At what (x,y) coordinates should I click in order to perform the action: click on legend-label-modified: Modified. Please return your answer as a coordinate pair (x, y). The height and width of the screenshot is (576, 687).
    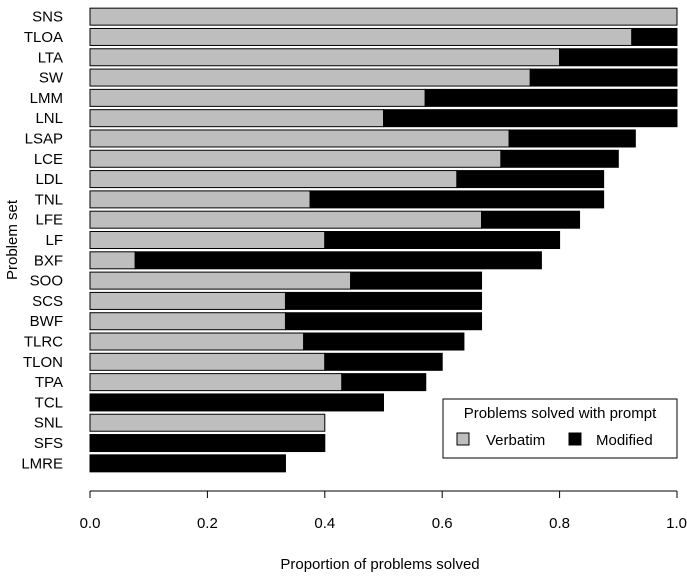
    Looking at the image, I should click on (624, 440).